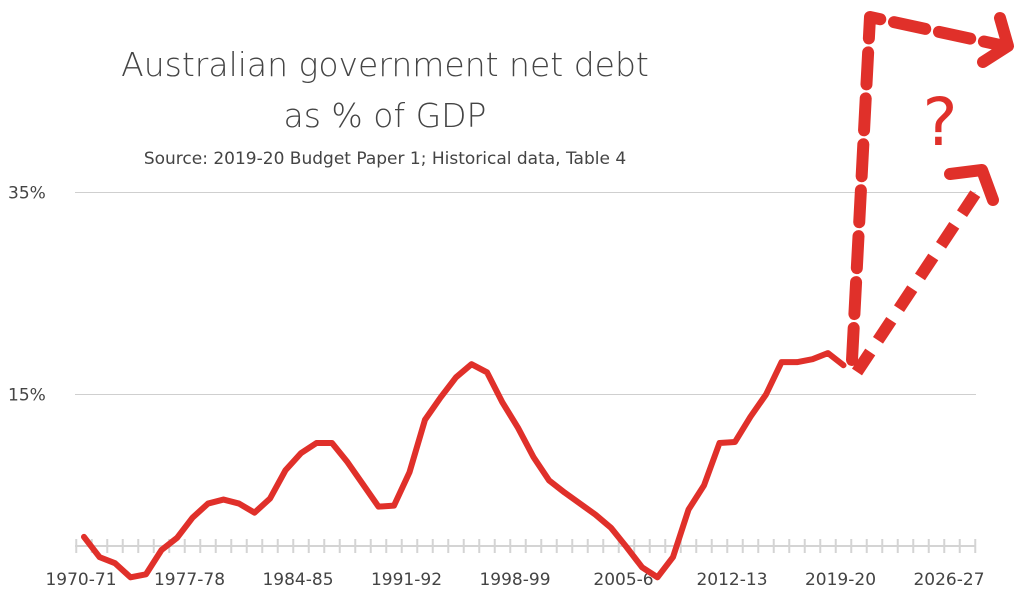  What do you see at coordinates (385, 115) in the screenshot?
I see `chart-title-line2: as % of GDP` at bounding box center [385, 115].